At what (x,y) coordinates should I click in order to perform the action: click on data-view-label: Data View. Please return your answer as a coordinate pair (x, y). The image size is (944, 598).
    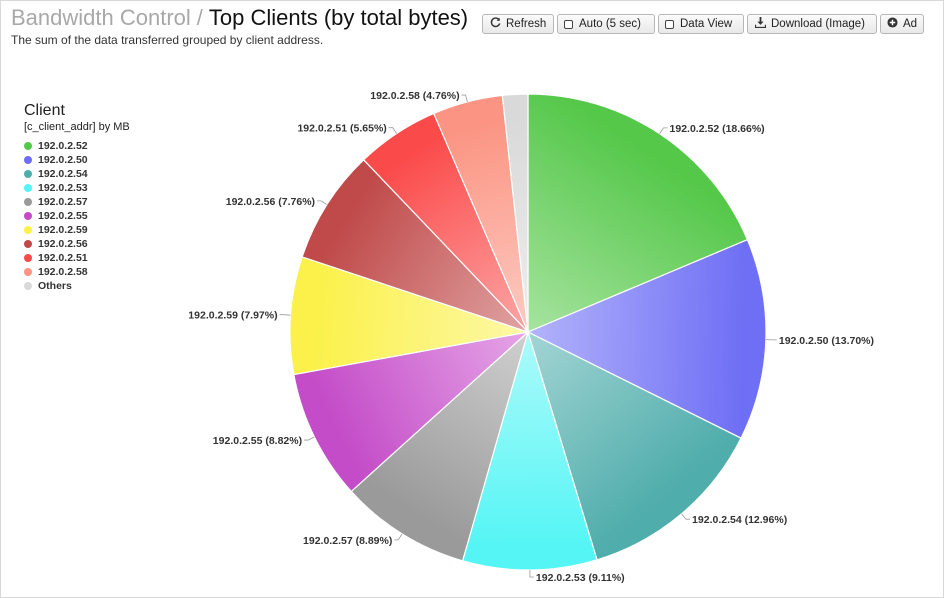
    Looking at the image, I should click on (706, 24).